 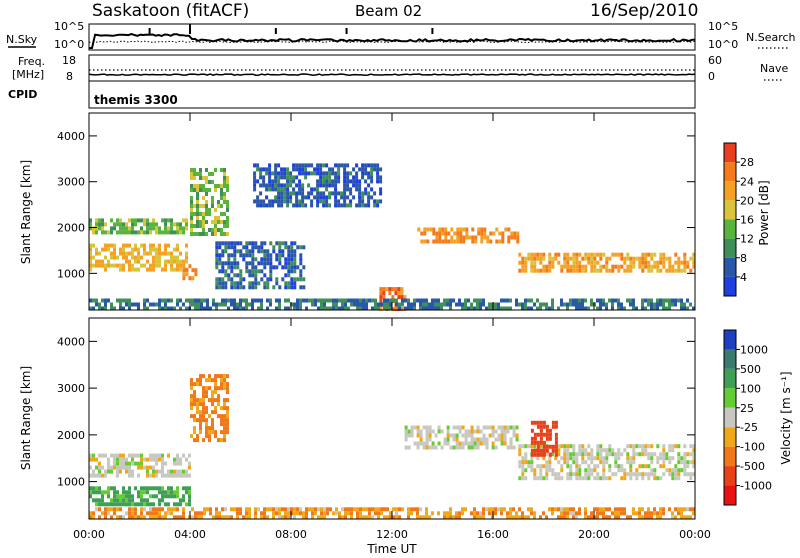 What do you see at coordinates (730, 359) in the screenshot?
I see `colorbar-segment` at bounding box center [730, 359].